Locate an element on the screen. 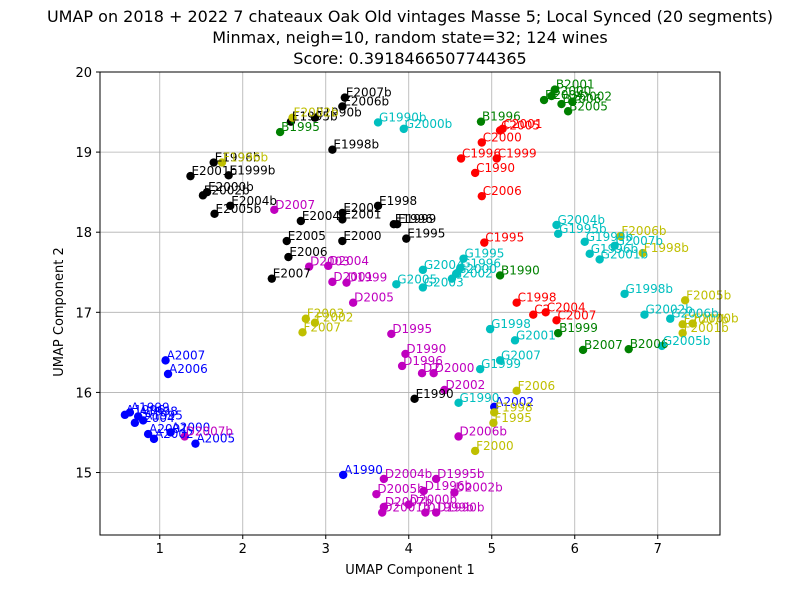  y-tick-label: 18 is located at coordinates (83, 233).